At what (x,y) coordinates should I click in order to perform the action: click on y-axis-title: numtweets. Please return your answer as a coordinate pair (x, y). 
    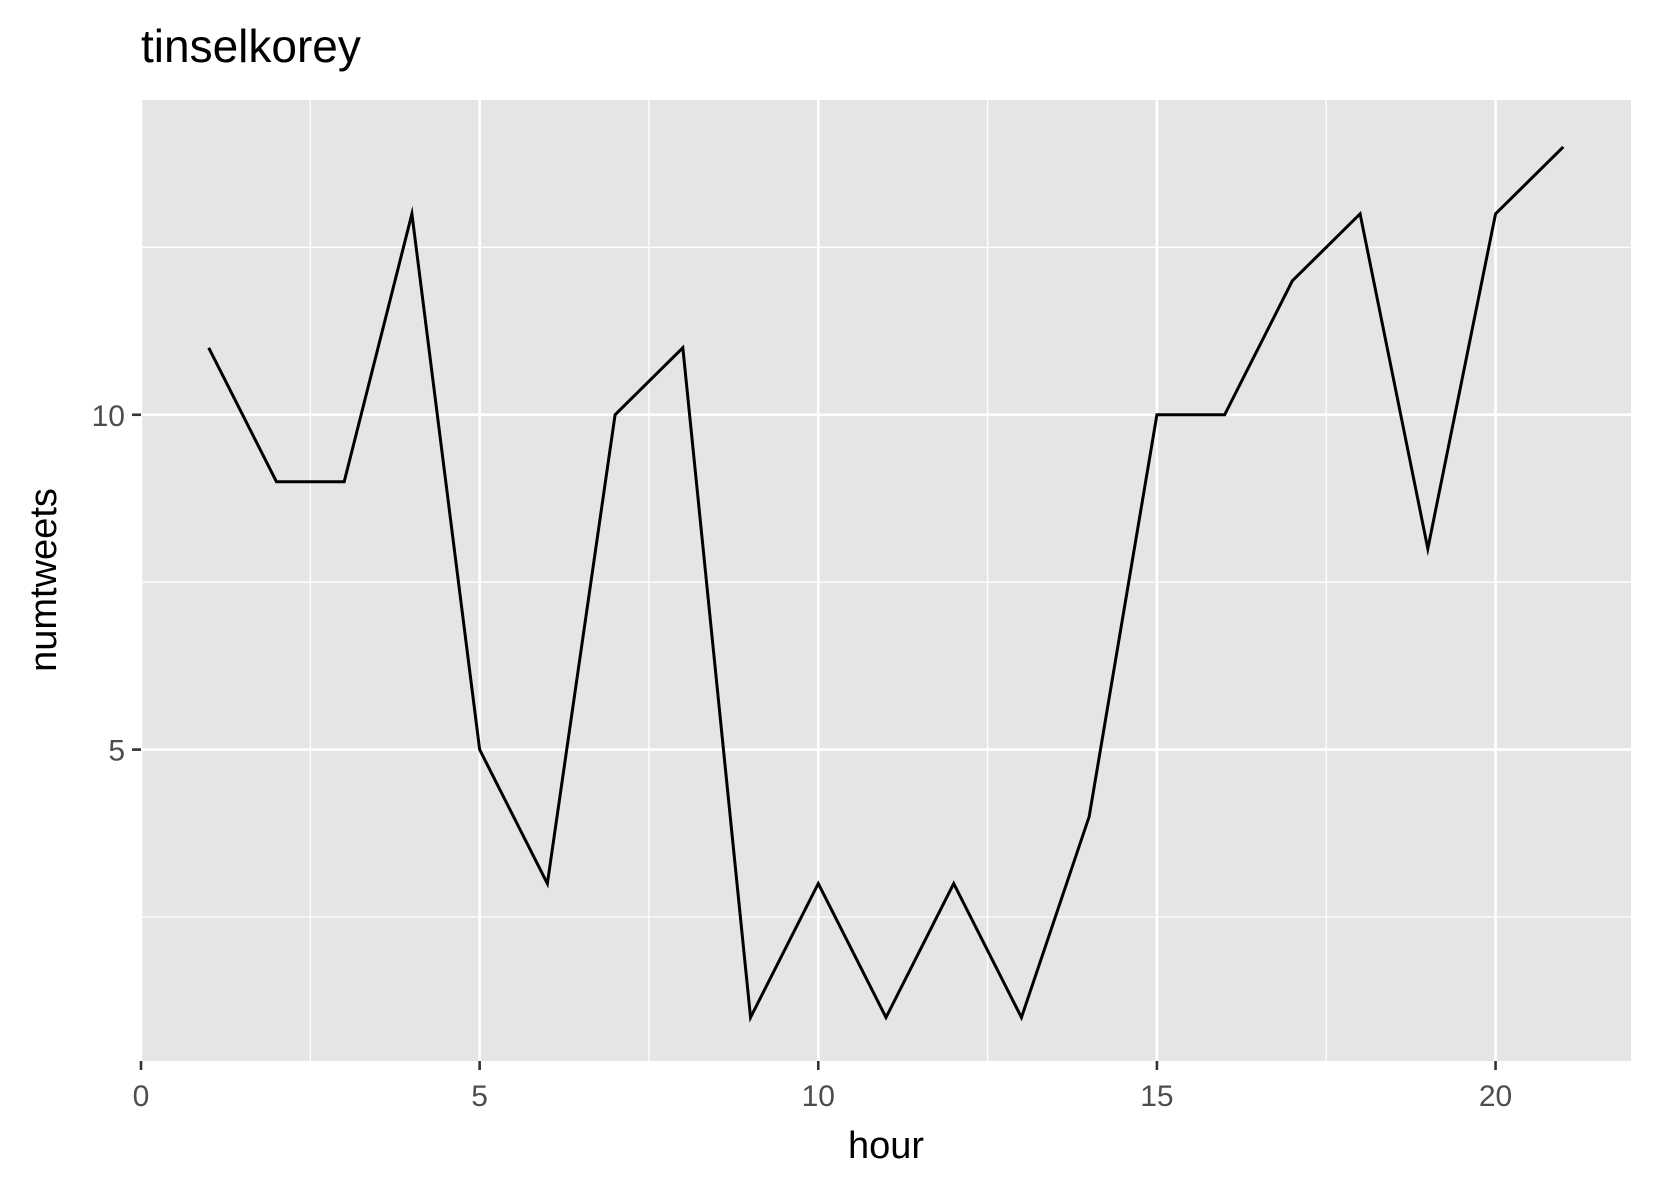
    Looking at the image, I should click on (44, 580).